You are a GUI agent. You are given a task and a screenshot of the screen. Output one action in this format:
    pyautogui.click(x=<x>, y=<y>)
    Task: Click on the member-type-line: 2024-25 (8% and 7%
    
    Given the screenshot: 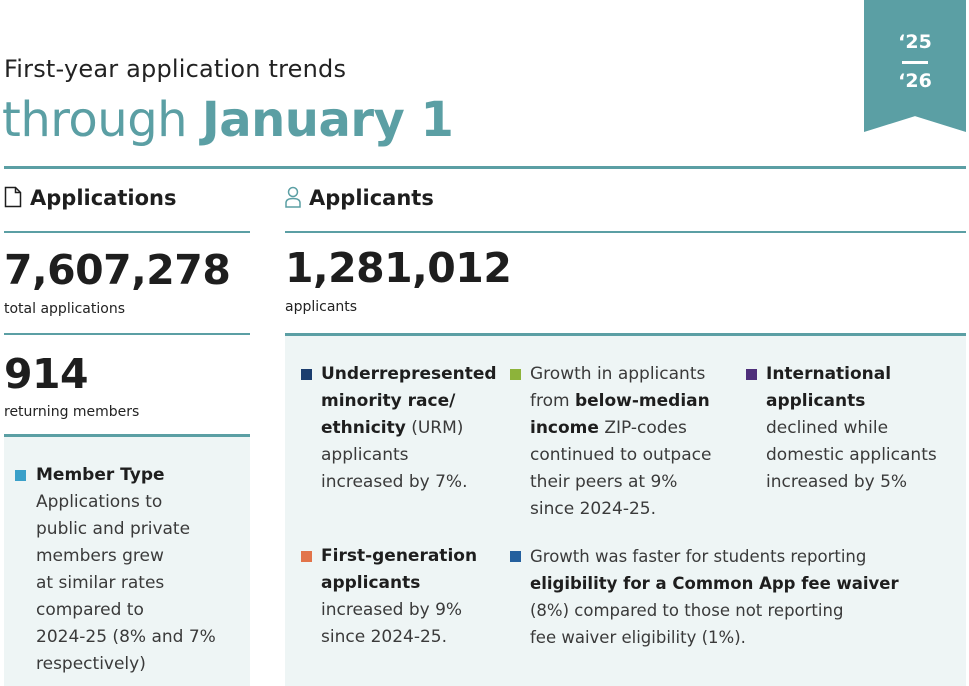 What is the action you would take?
    pyautogui.click(x=126, y=637)
    